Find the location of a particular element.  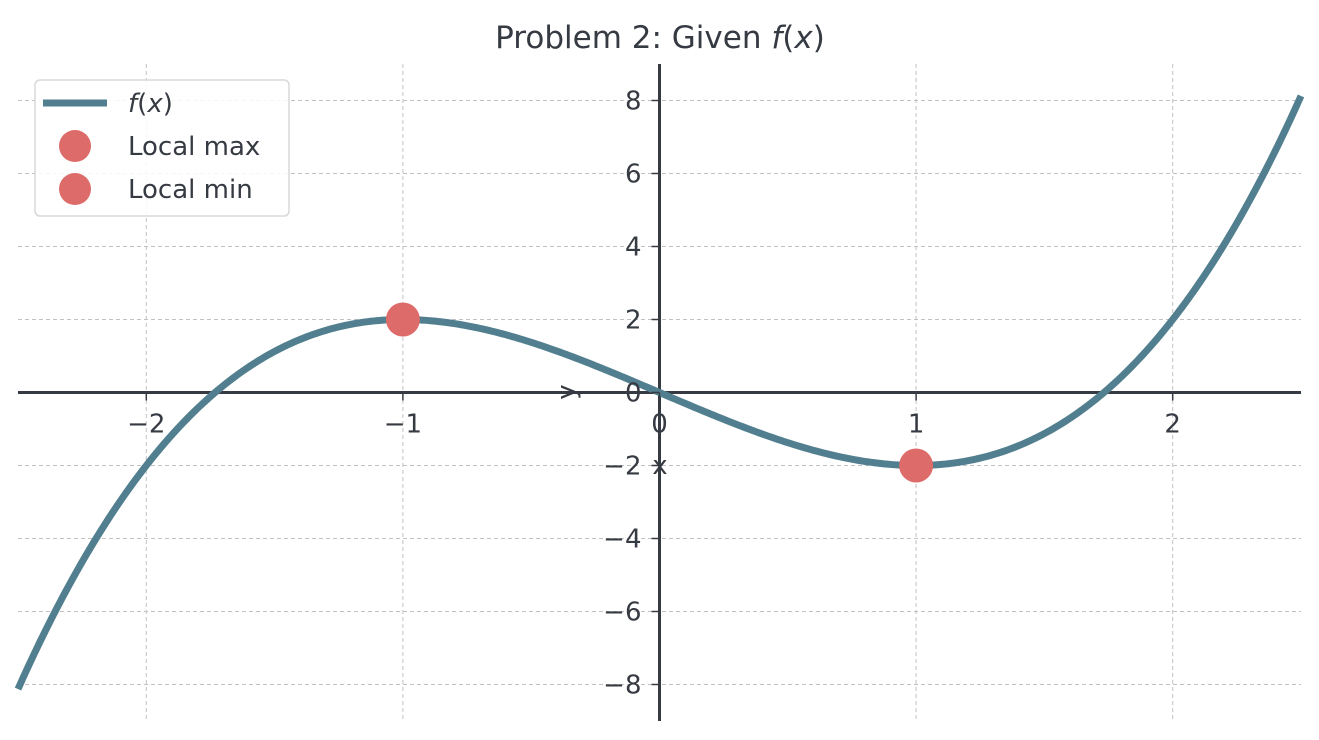

legend-label-local-min: Local min is located at coordinates (190, 190).